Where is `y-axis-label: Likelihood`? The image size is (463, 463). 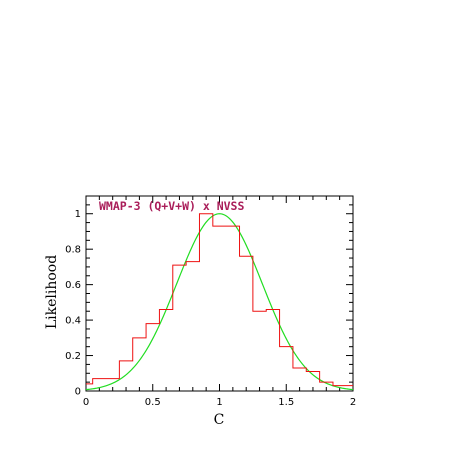
y-axis-label: Likelihood is located at coordinates (52, 292).